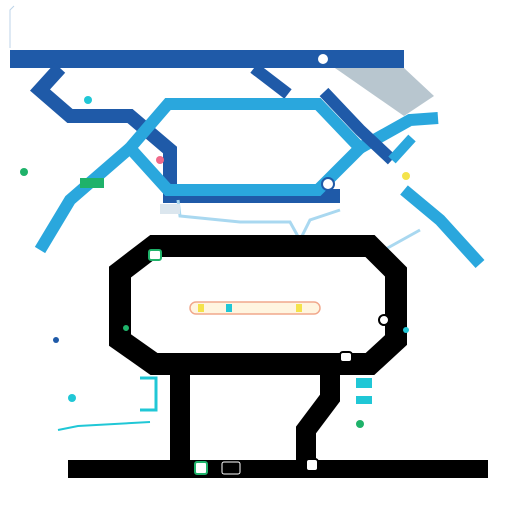 This screenshot has width=512, height=512. What do you see at coordinates (318, 417) in the screenshot?
I see `black-south-right-line` at bounding box center [318, 417].